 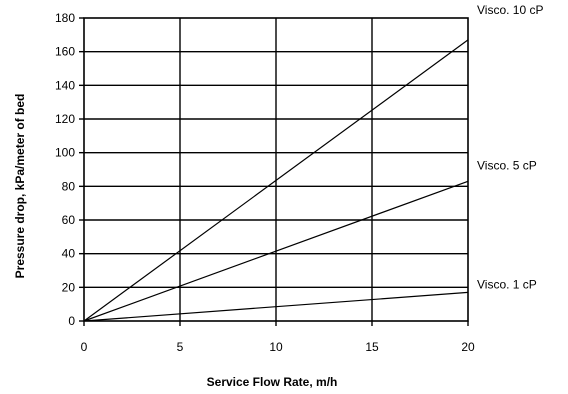 I want to click on y-tick-label: 120, so click(x=65, y=119).